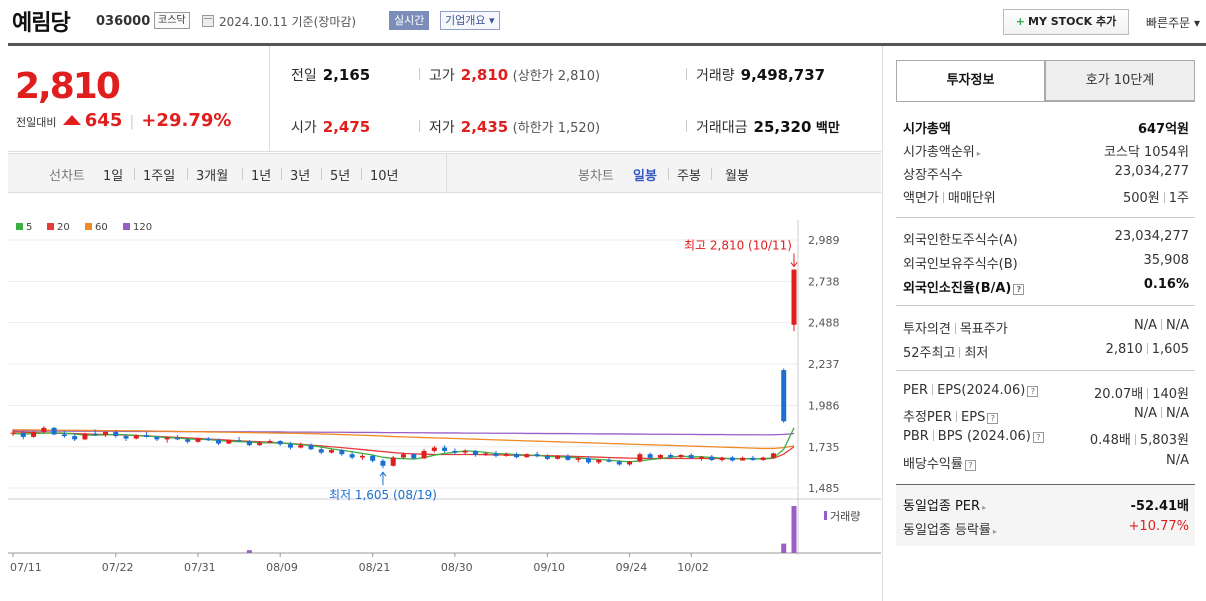 Image resolution: width=1206 pixels, height=601 pixels. Describe the element at coordinates (1066, 22) in the screenshot. I see `add-my-stock-button: + MY STOCK 추가` at that location.